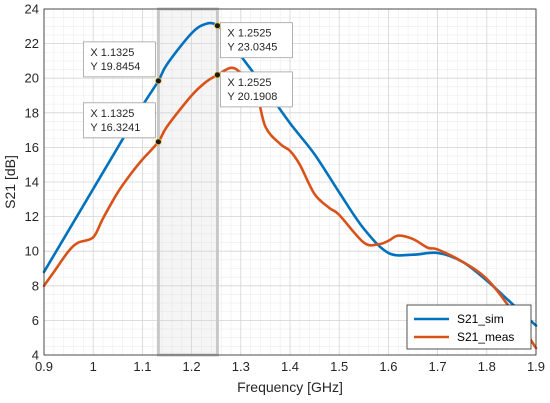 The image size is (550, 403). I want to click on y-tick-label: 4, so click(35, 355).